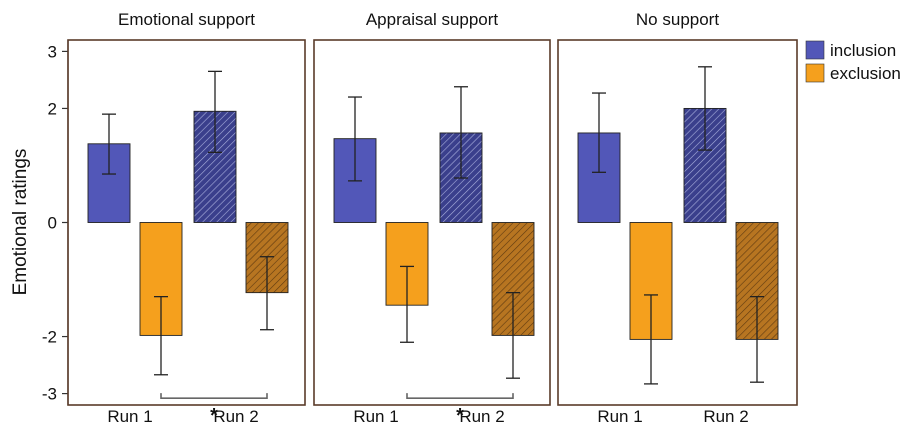 Image resolution: width=907 pixels, height=426 pixels. What do you see at coordinates (599, 177) in the screenshot?
I see `bar-inclusion-run1` at bounding box center [599, 177].